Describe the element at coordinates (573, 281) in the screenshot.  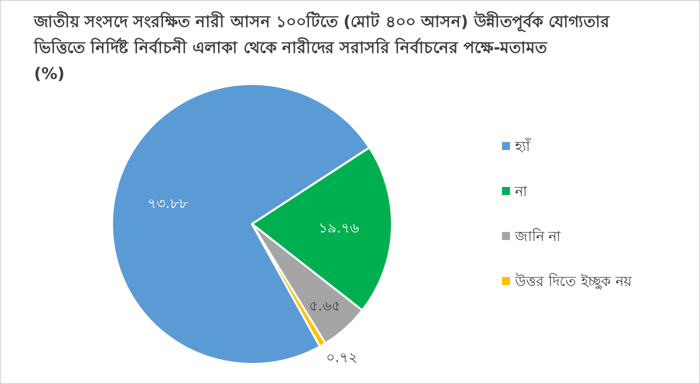
I see `legend-label: উত্তর দিতে ইচ্ছুক নয়` at that location.